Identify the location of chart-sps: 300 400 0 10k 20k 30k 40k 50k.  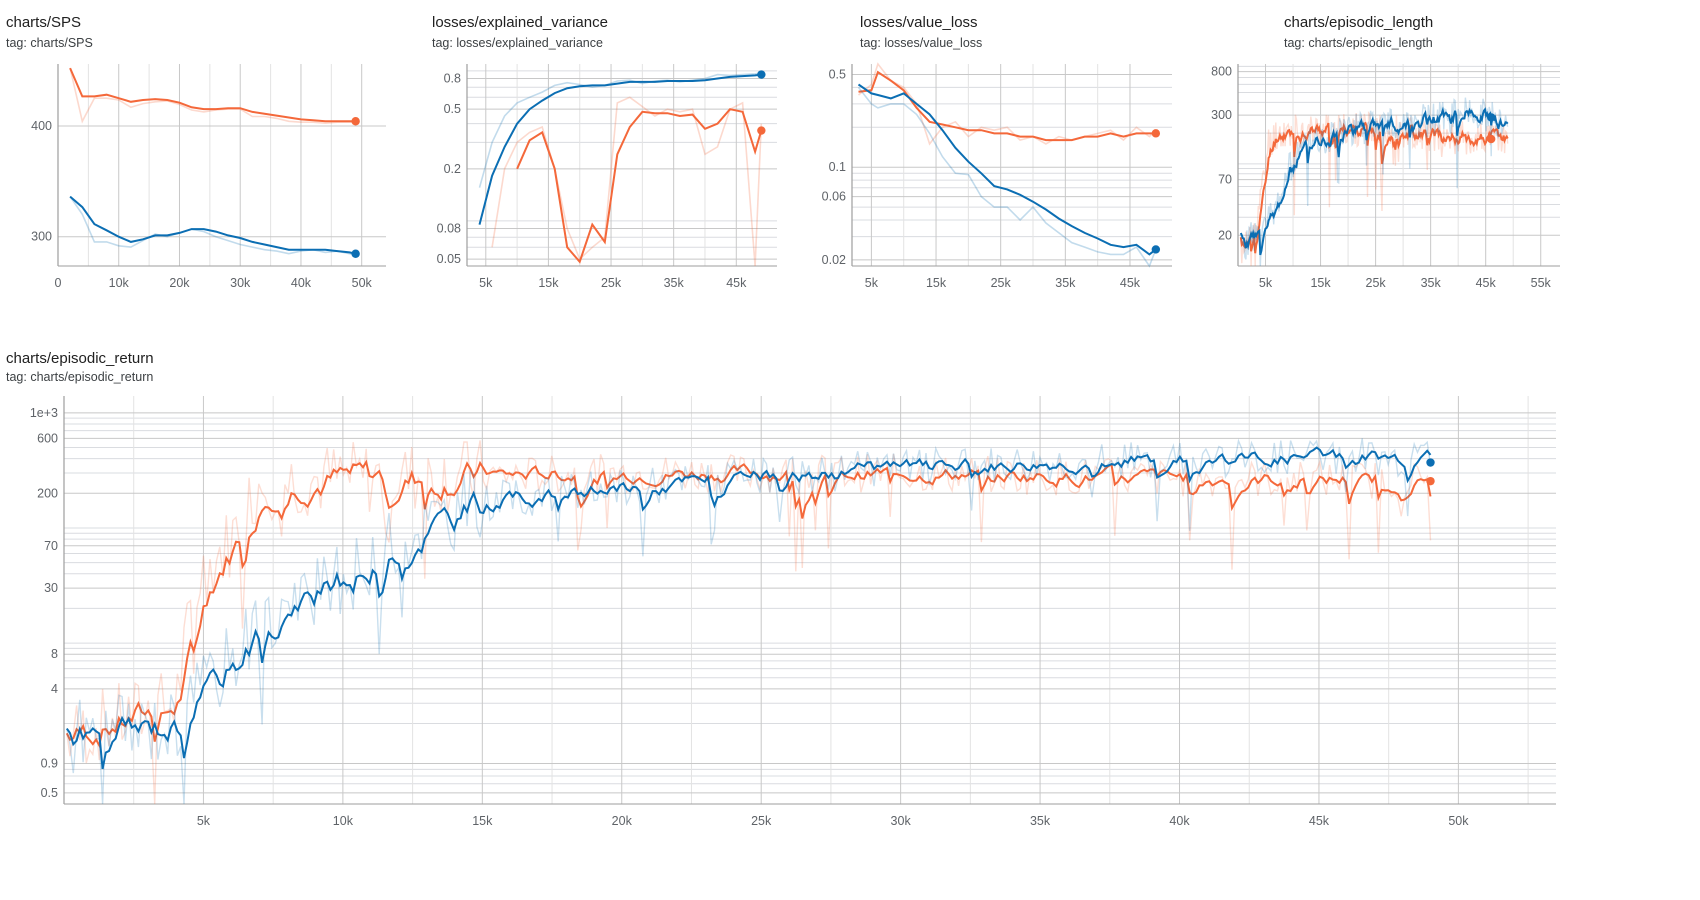
(201, 185).